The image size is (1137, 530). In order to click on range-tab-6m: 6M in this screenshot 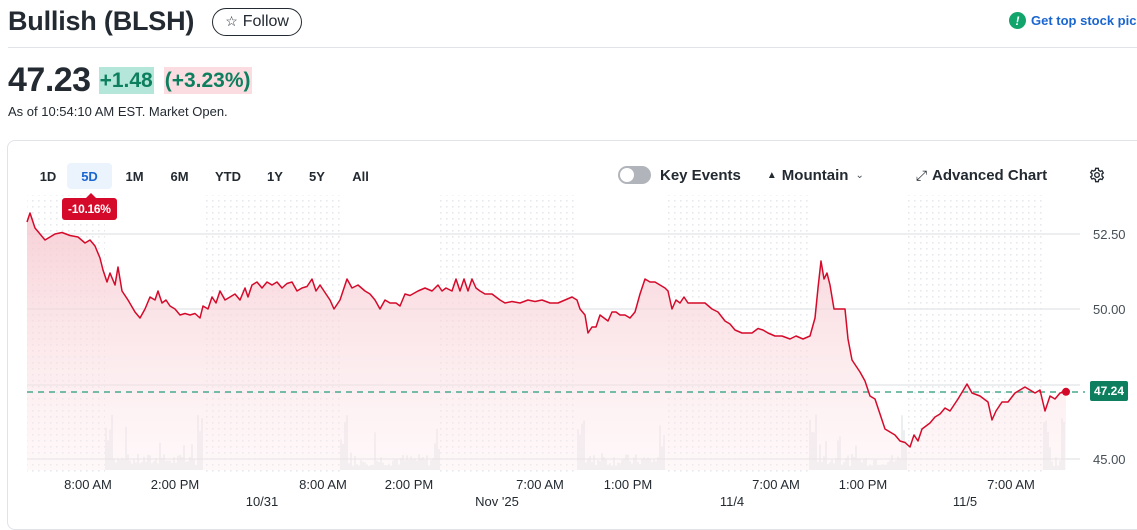, I will do `click(179, 176)`.